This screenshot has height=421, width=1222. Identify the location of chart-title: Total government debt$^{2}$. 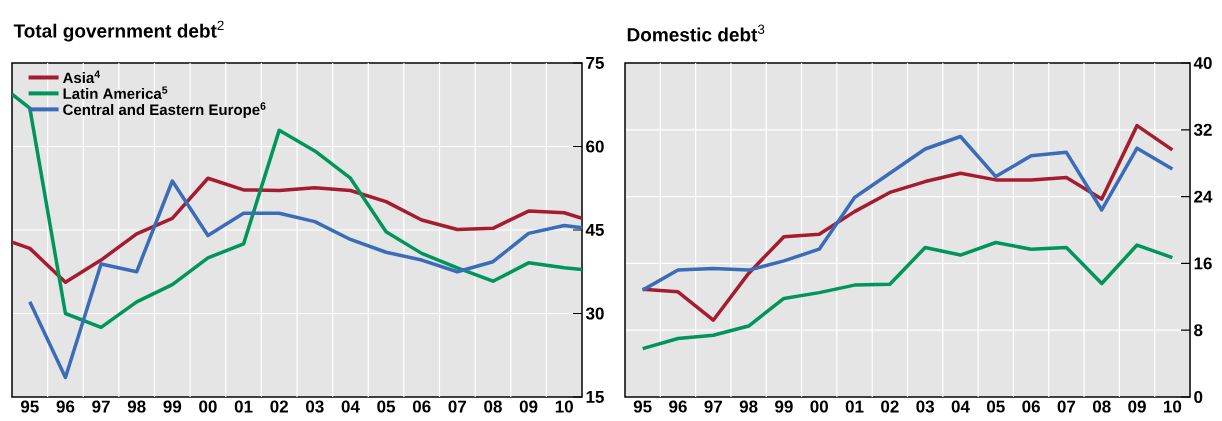
(118, 31).